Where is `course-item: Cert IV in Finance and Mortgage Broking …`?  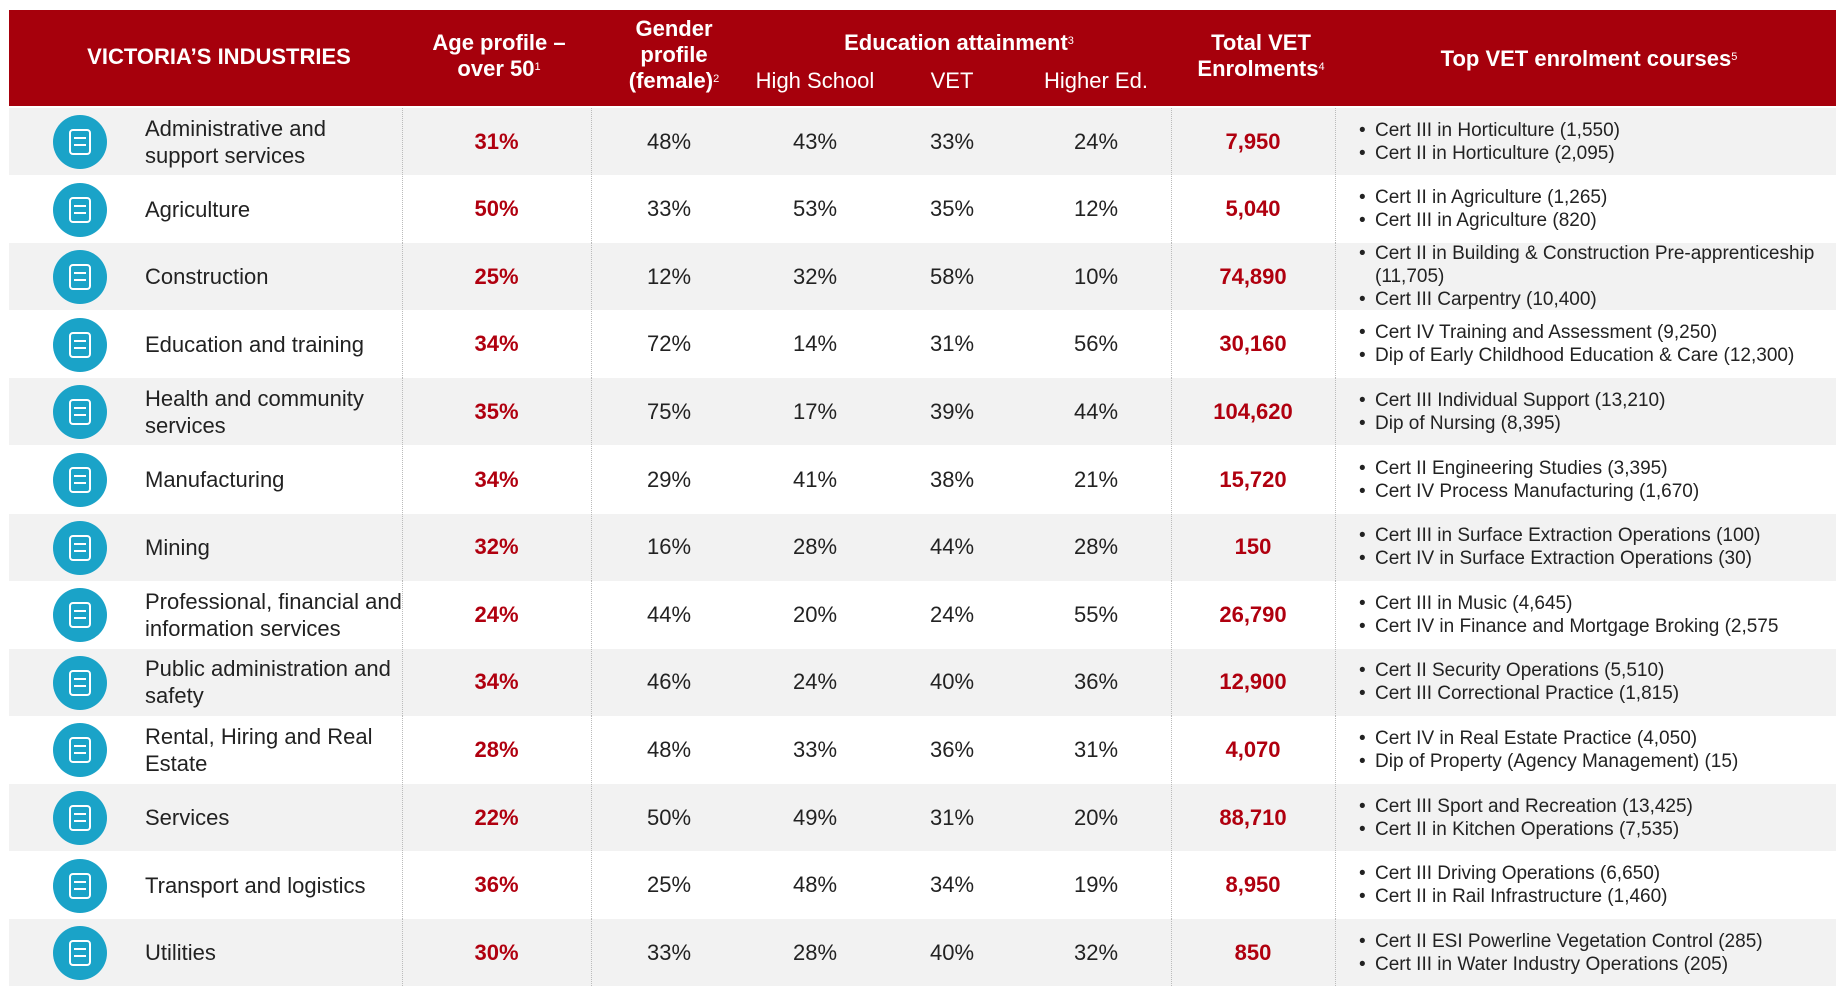
course-item: Cert IV in Finance and Mortgage Broking … is located at coordinates (1596, 626).